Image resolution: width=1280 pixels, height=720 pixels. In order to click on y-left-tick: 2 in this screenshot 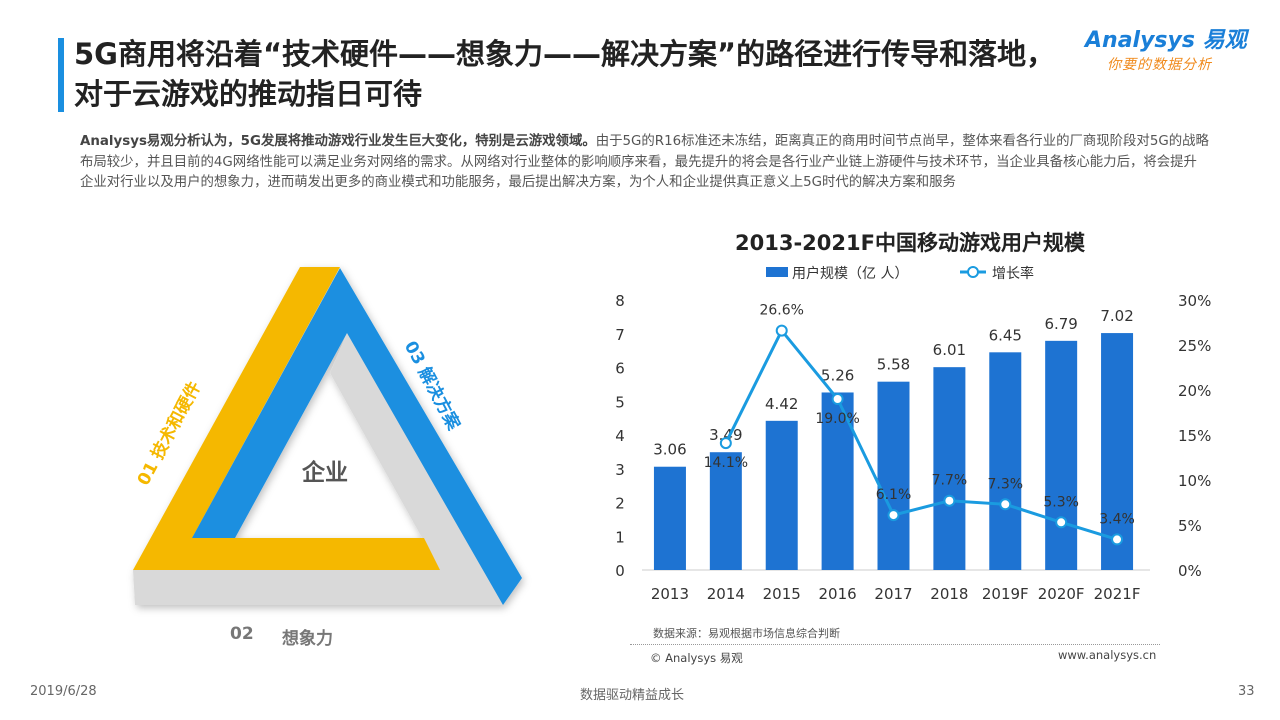, I will do `click(620, 504)`.